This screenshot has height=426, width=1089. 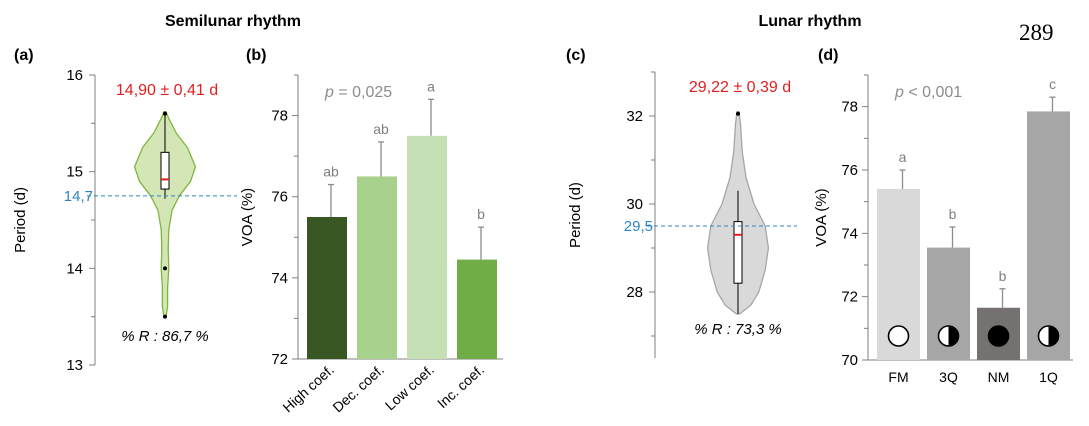 I want to click on page-number: 289, so click(x=1036, y=32).